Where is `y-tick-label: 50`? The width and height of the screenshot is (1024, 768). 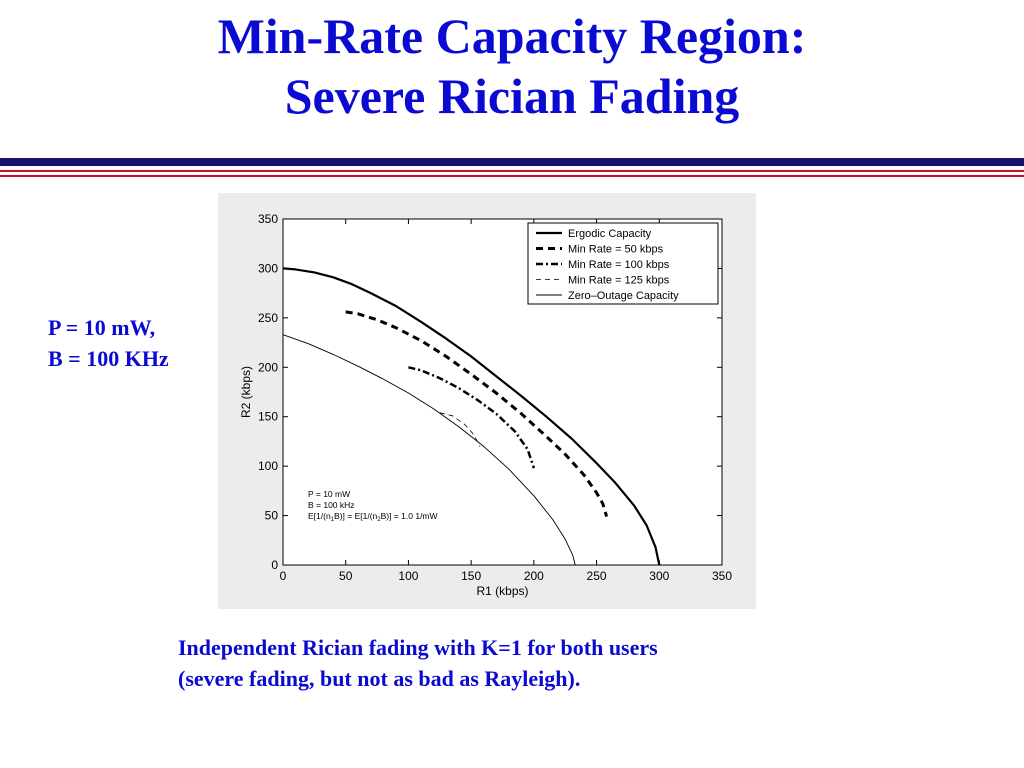
y-tick-label: 50 is located at coordinates (272, 516).